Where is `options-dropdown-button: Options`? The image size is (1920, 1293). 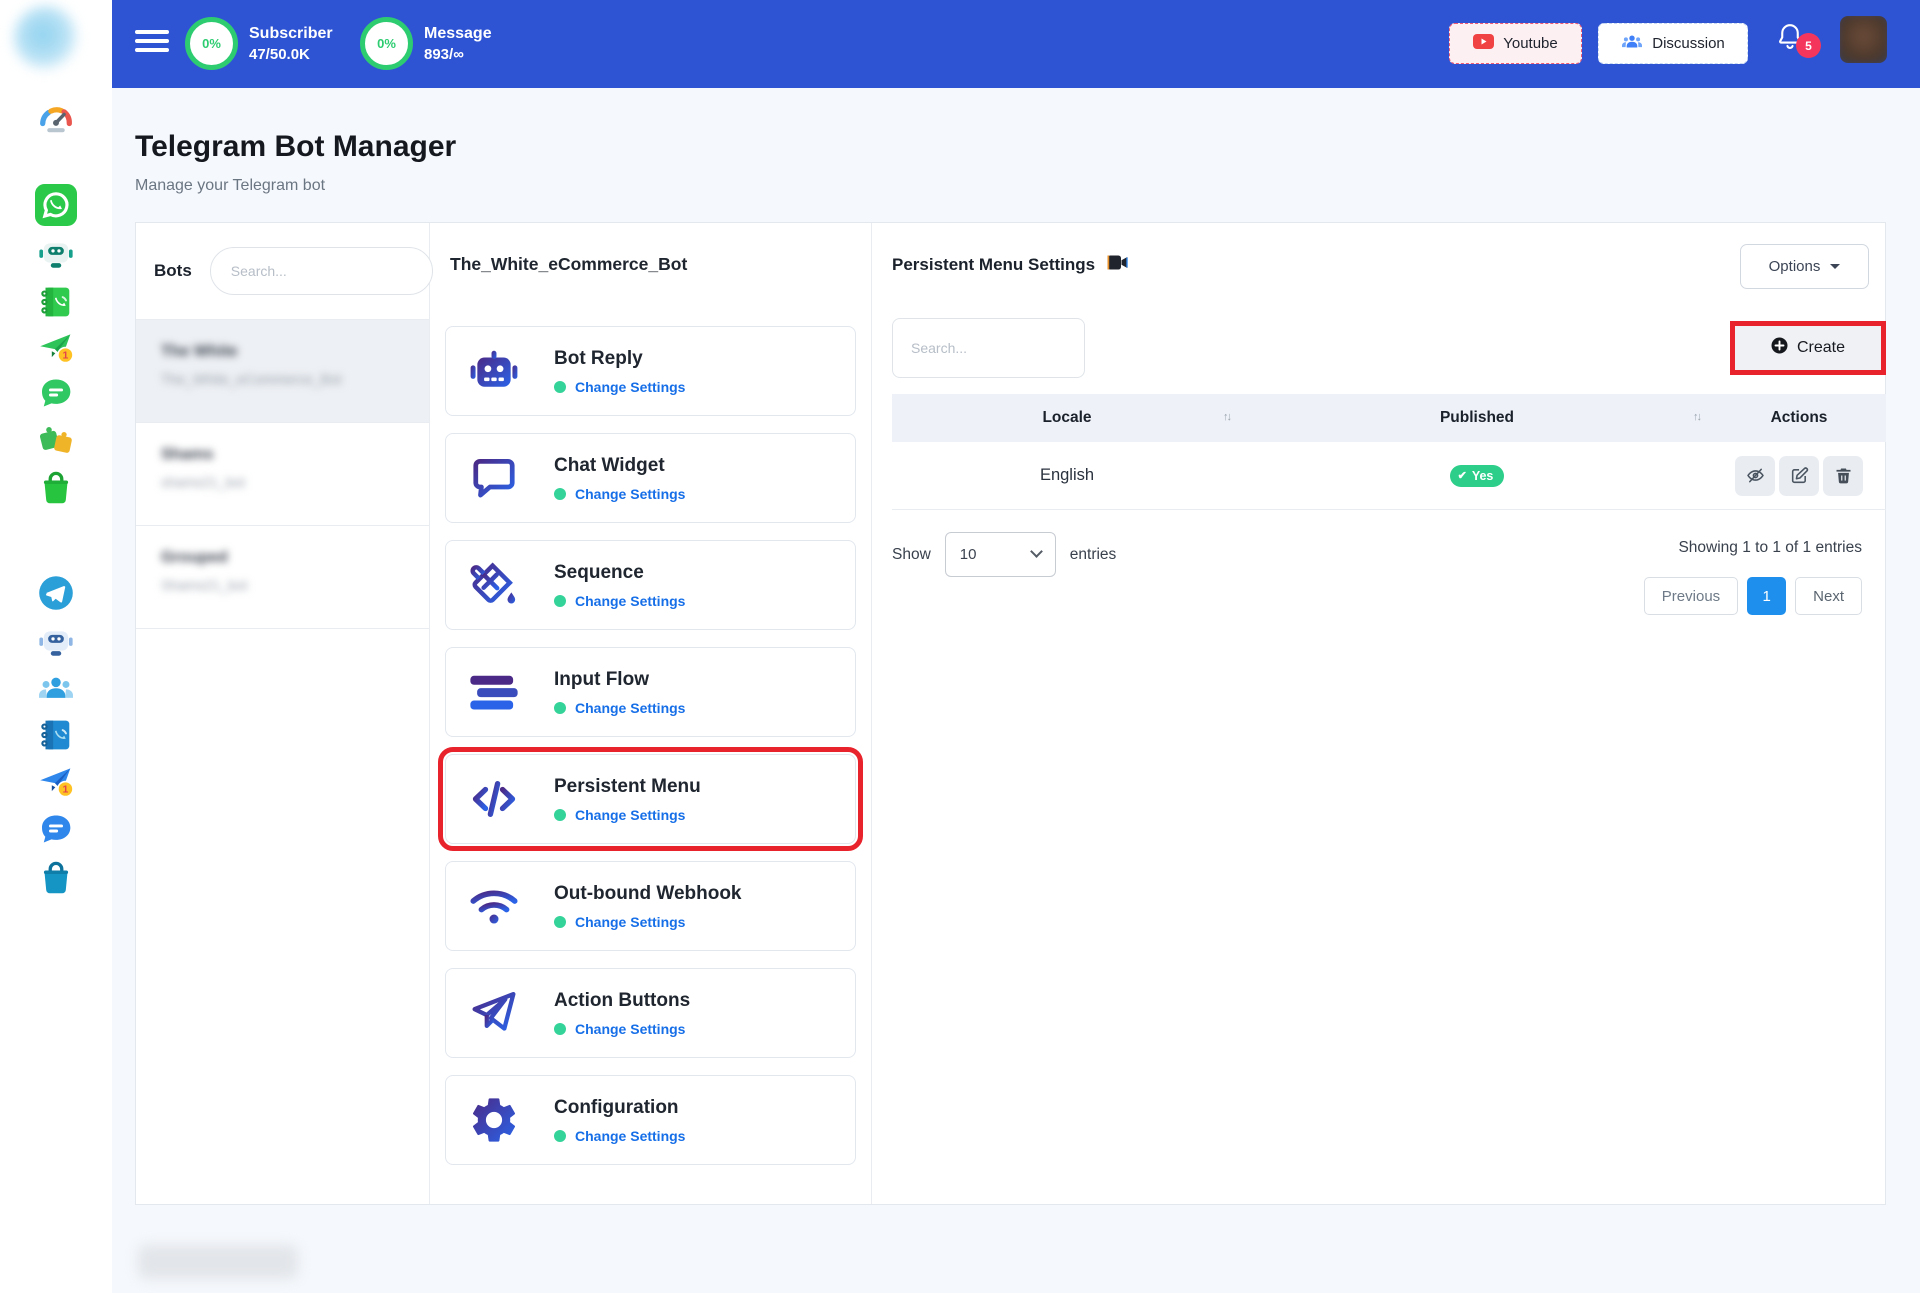
options-dropdown-button: Options is located at coordinates (1804, 266).